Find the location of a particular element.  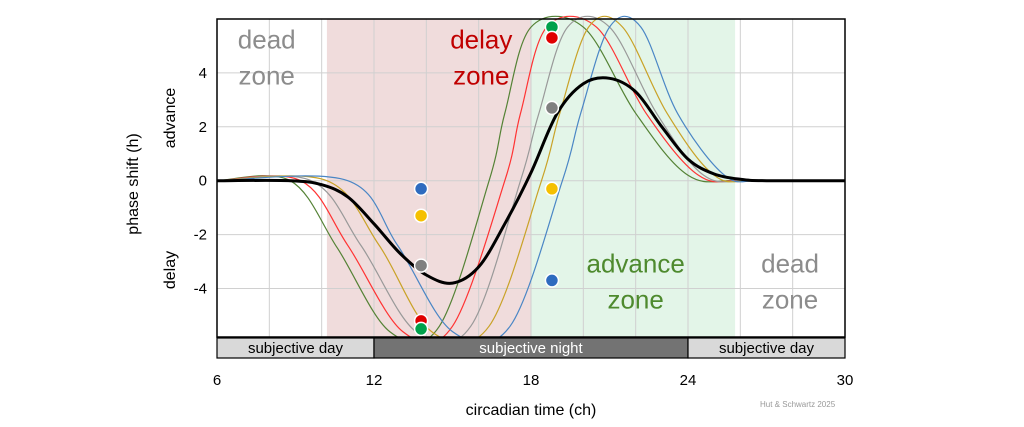

zone-label-advance: advance is located at coordinates (636, 263).